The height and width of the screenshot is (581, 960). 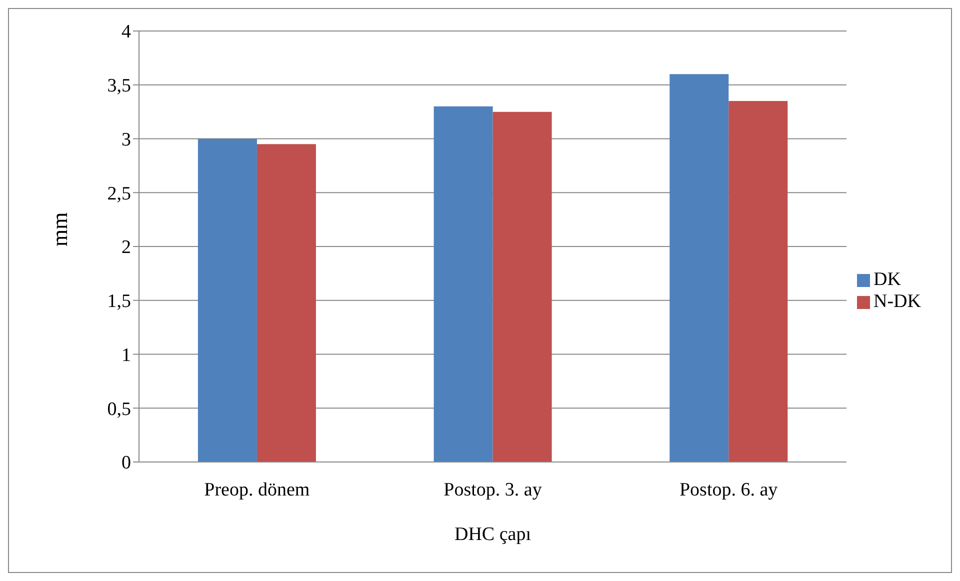 What do you see at coordinates (126, 355) in the screenshot?
I see `y-tick-label: 1` at bounding box center [126, 355].